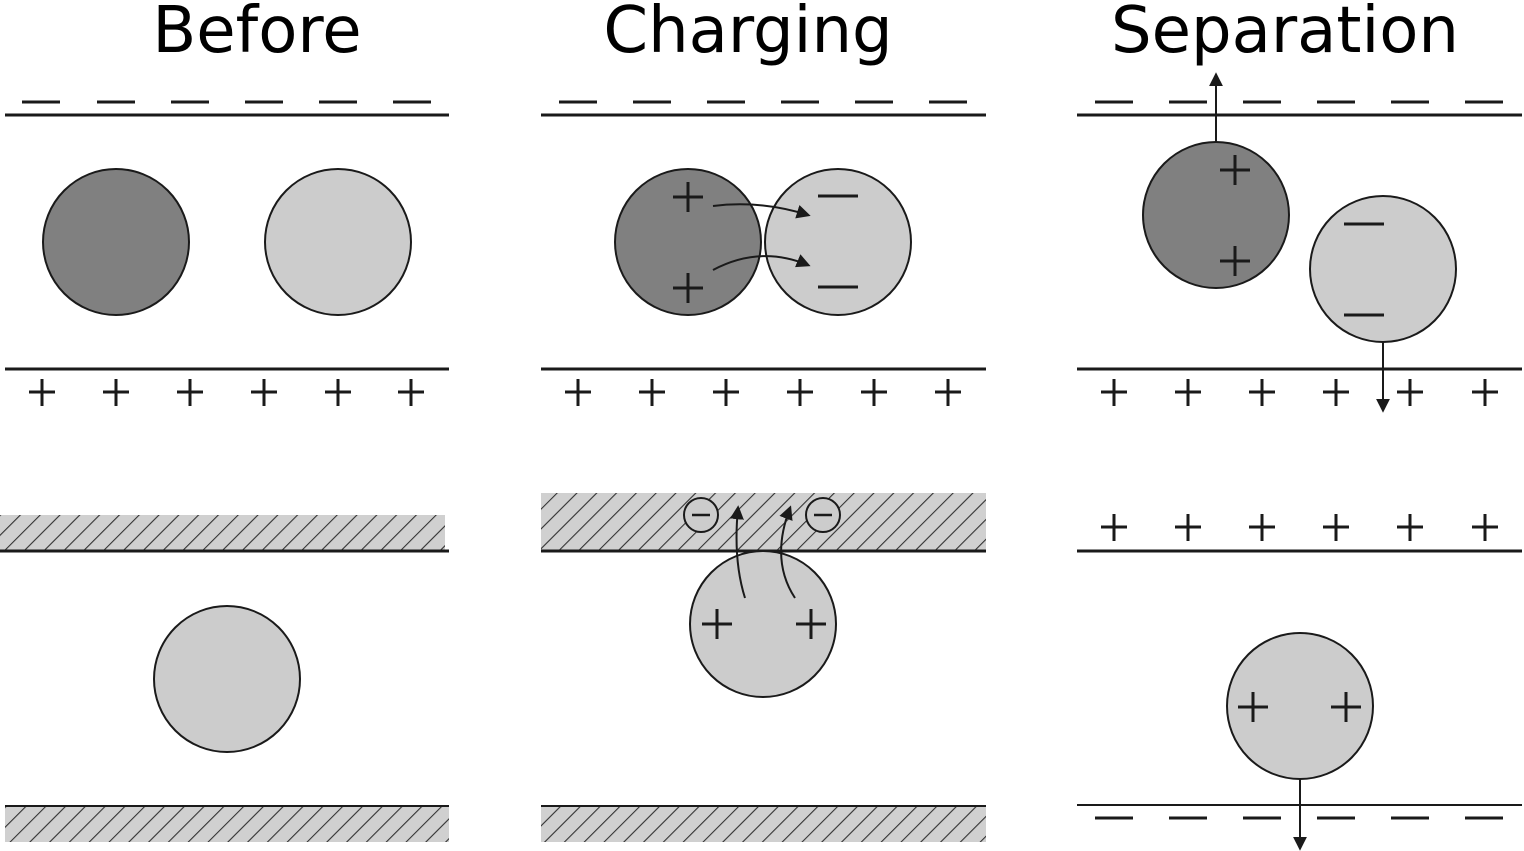 Image resolution: width=1524 pixels, height=851 pixels. What do you see at coordinates (762, 552) in the screenshot?
I see `electron-transfer-arrows` at bounding box center [762, 552].